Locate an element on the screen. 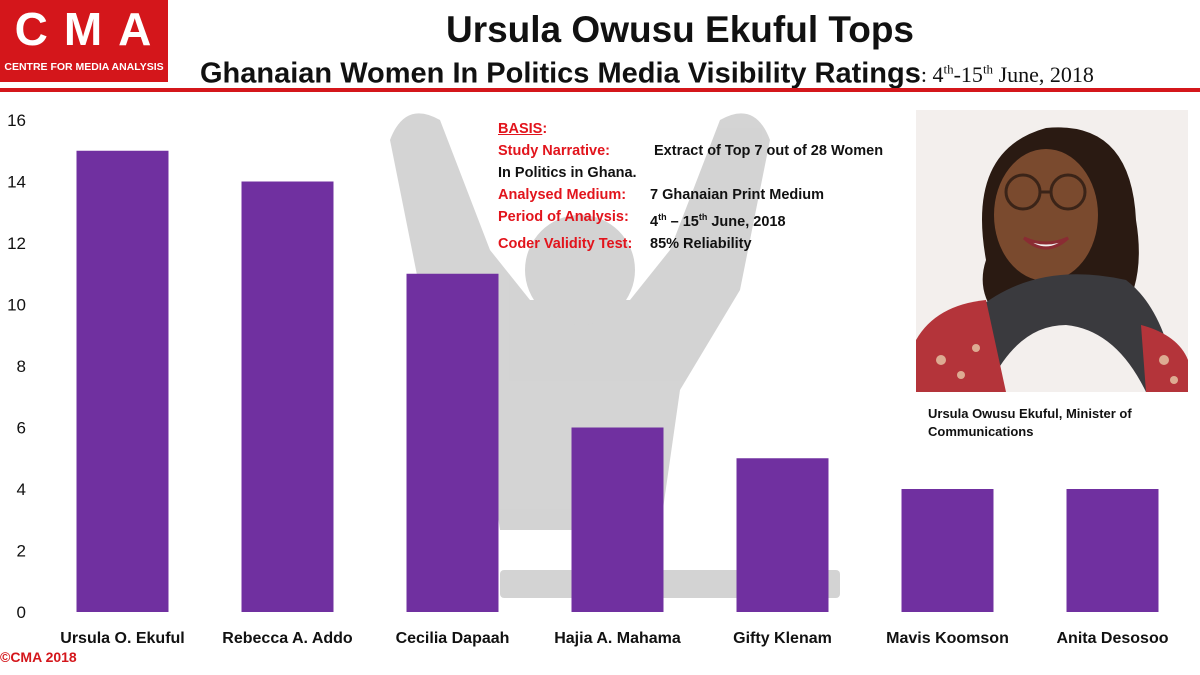 This screenshot has width=1200, height=675. period-label: Period of Analysis: is located at coordinates (563, 217).